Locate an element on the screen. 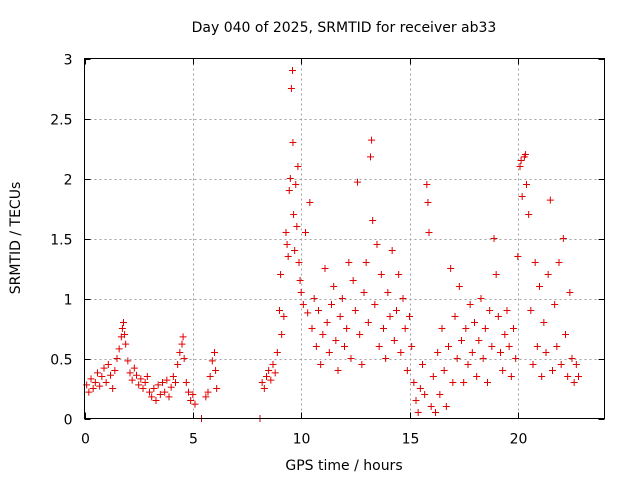 Image resolution: width=640 pixels, height=480 pixels. y-tick-label: 2 is located at coordinates (68, 181).